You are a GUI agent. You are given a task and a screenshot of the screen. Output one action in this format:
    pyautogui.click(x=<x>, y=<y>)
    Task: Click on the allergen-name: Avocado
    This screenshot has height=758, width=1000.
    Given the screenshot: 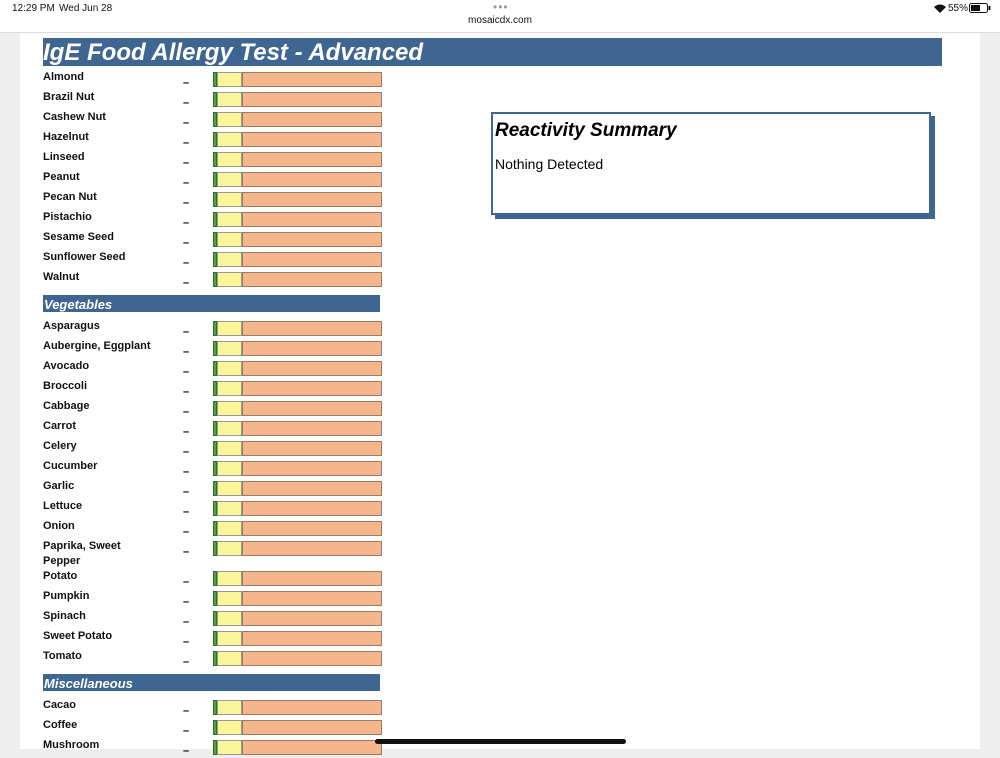 What is the action you would take?
    pyautogui.click(x=66, y=366)
    